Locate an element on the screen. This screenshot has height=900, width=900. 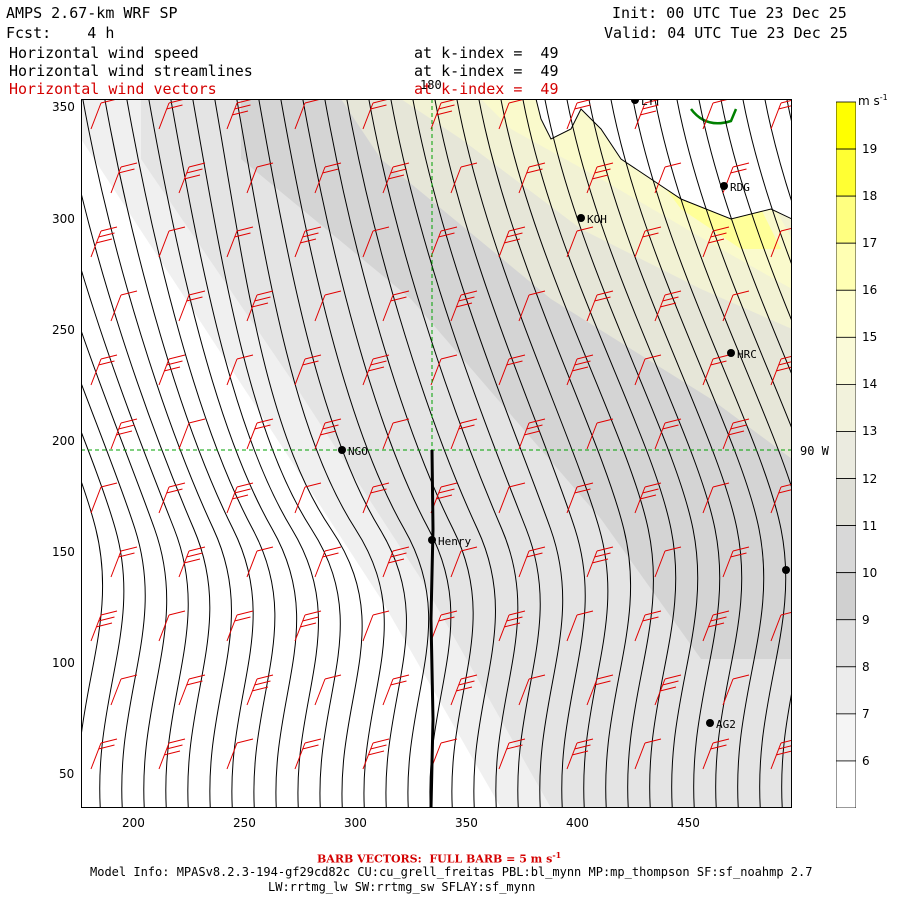
station-lyt-label: LYT is located at coordinates (651, 103).